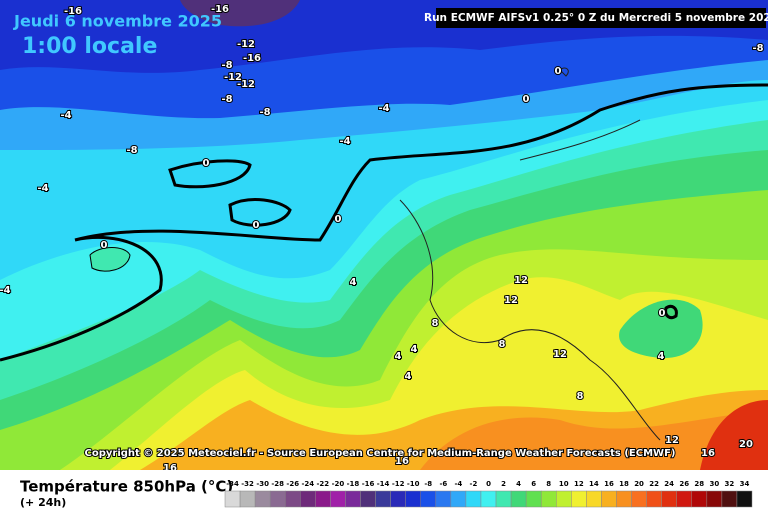 The image size is (768, 512). Describe the element at coordinates (518, 484) in the screenshot. I see `scale-label: 4` at that location.